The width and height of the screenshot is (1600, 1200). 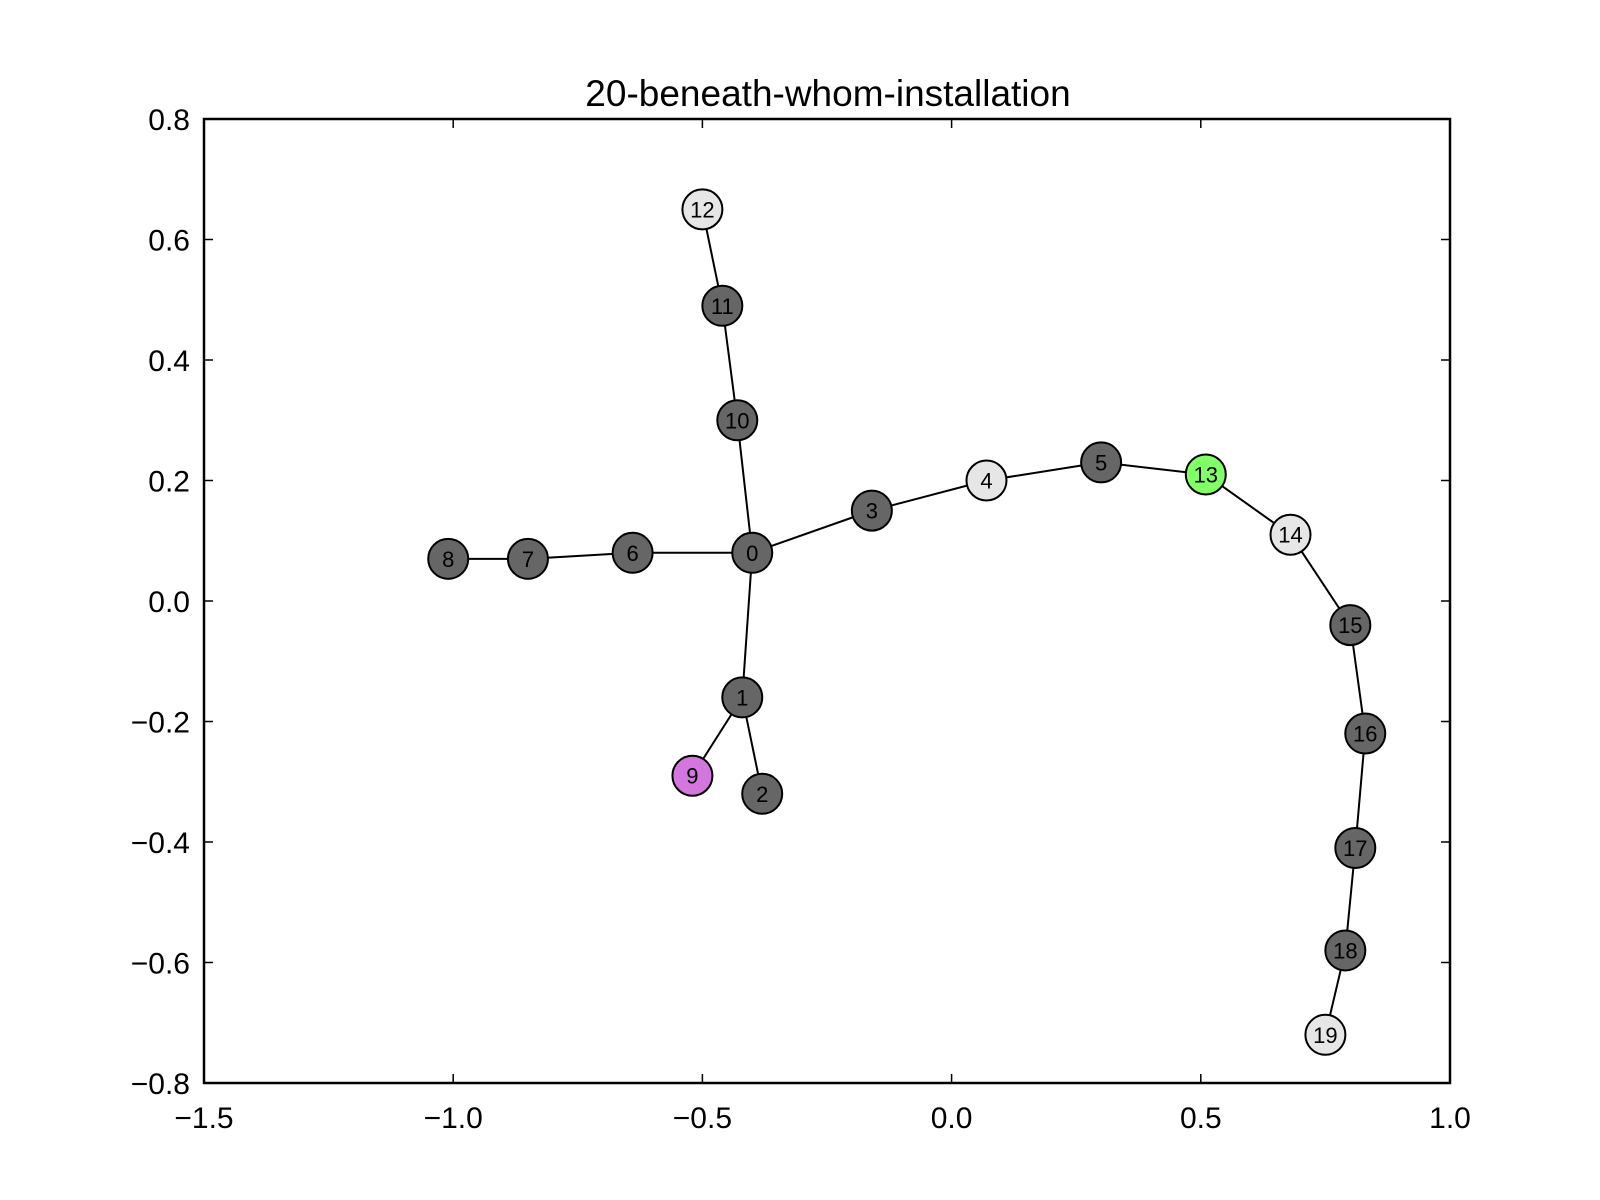 I want to click on node-label: 15, so click(x=1350, y=625).